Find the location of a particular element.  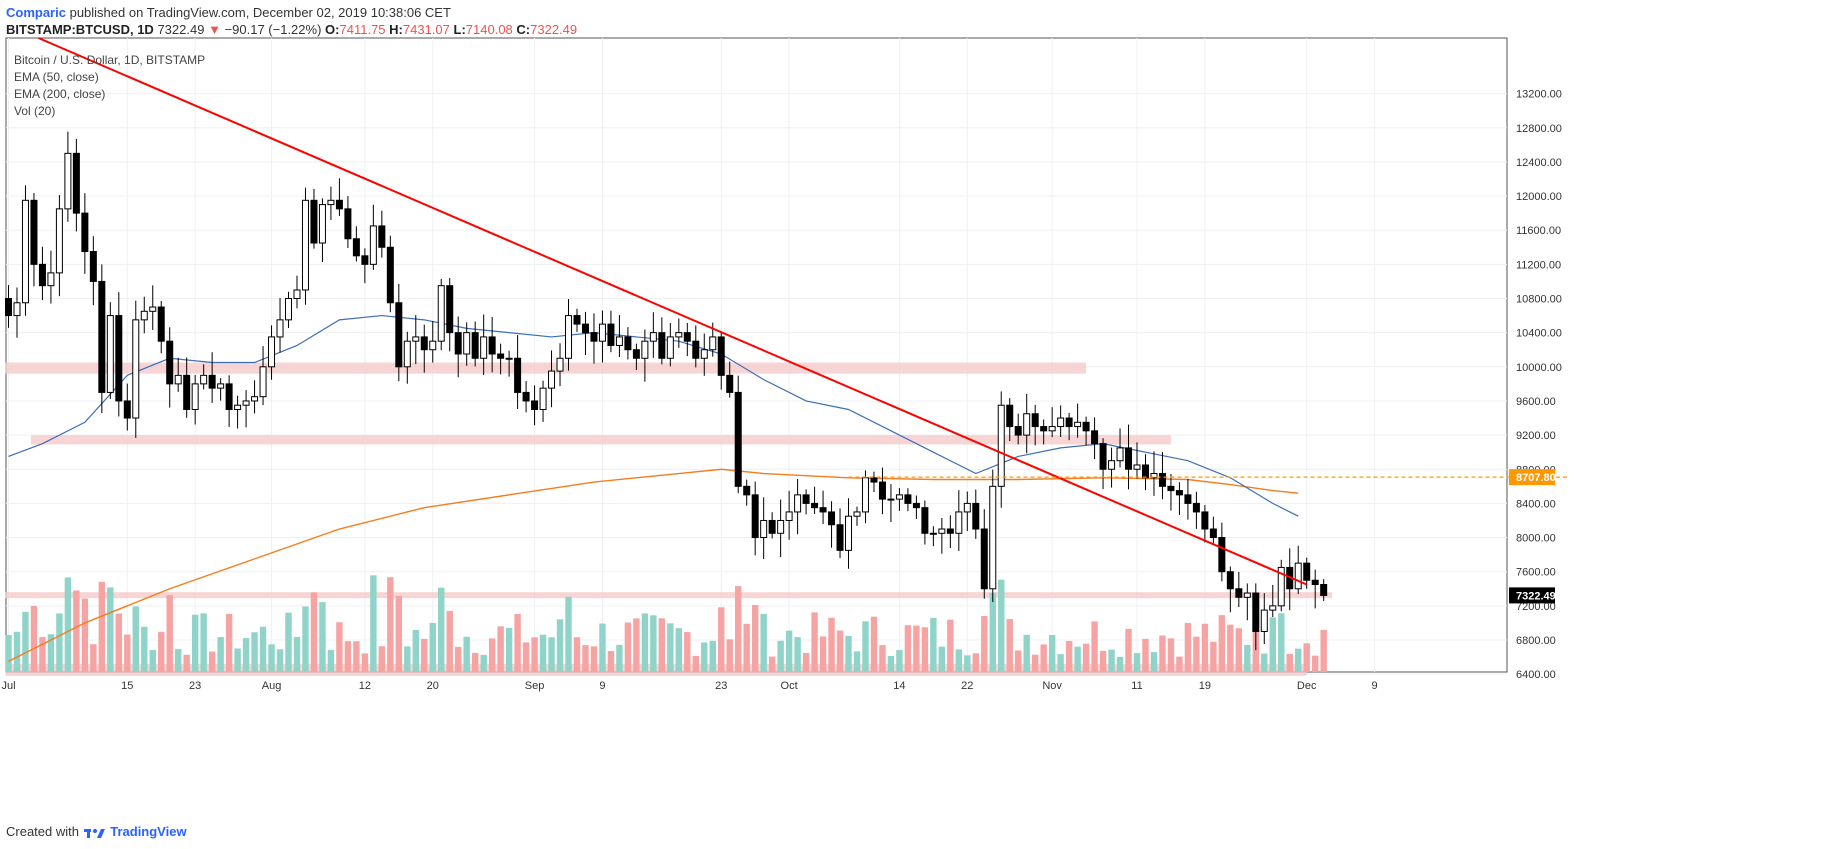

last-price-label: 7322.49 is located at coordinates (1536, 596).